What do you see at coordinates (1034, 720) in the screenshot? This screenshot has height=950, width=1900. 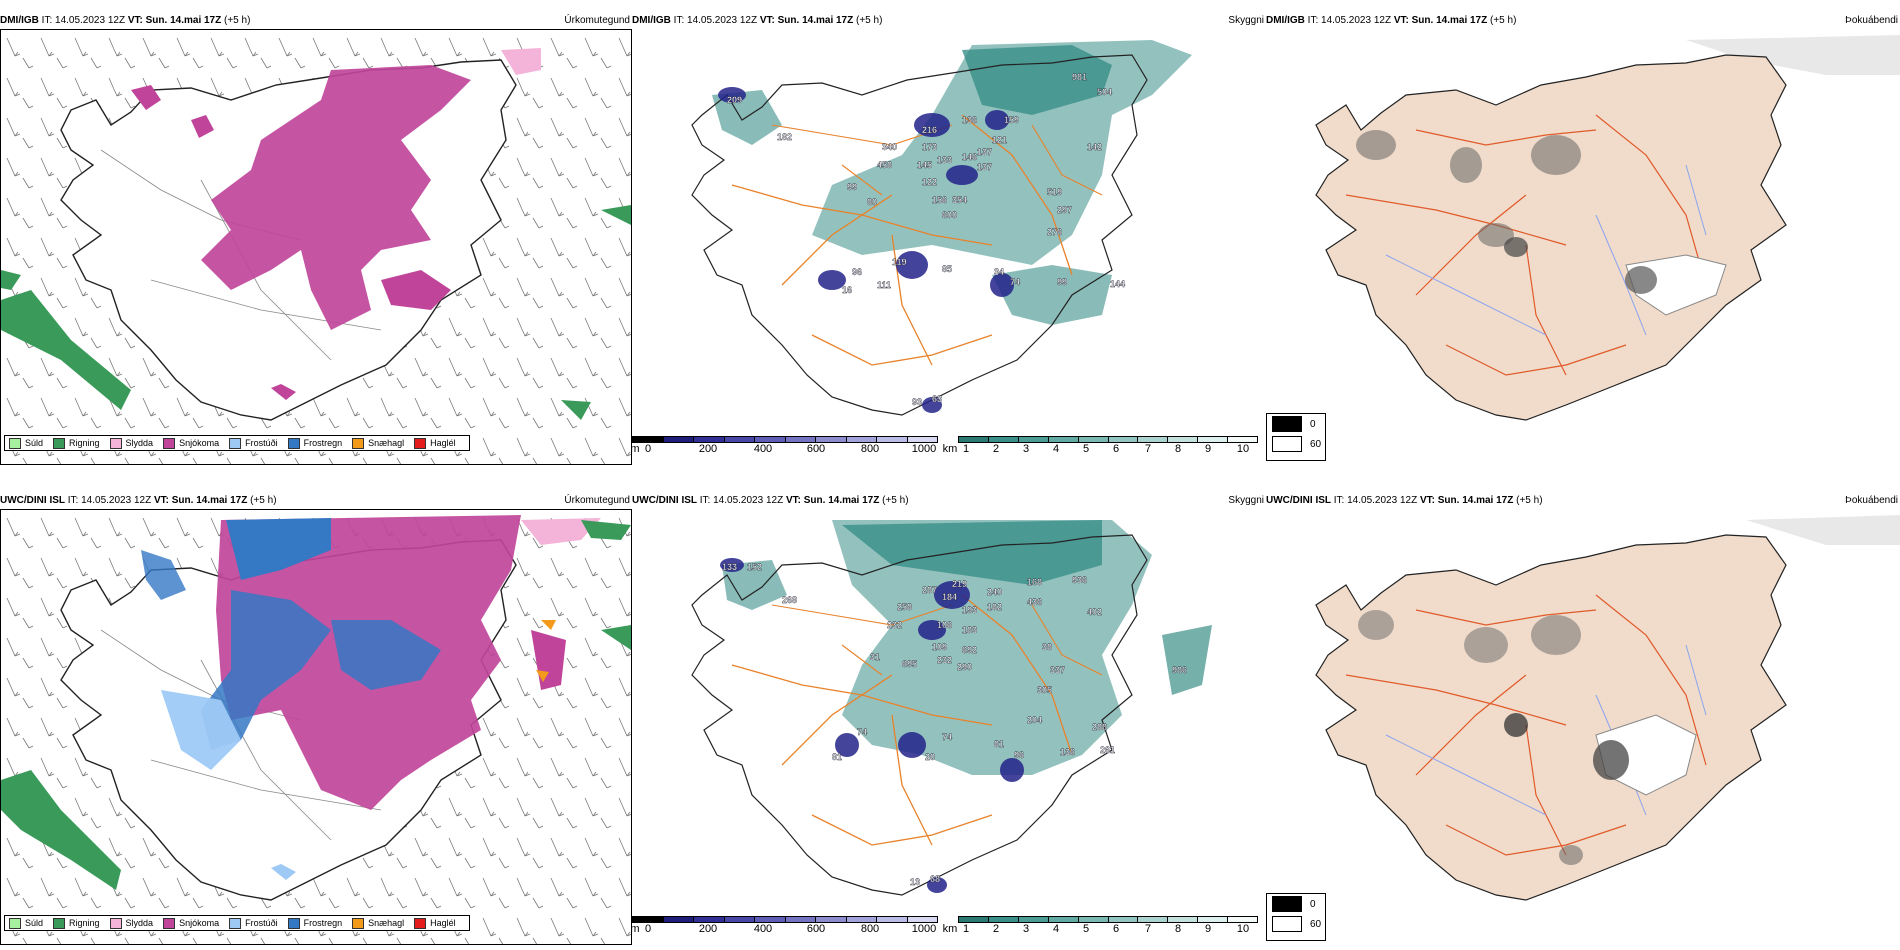 I see `vis-label: 204` at bounding box center [1034, 720].